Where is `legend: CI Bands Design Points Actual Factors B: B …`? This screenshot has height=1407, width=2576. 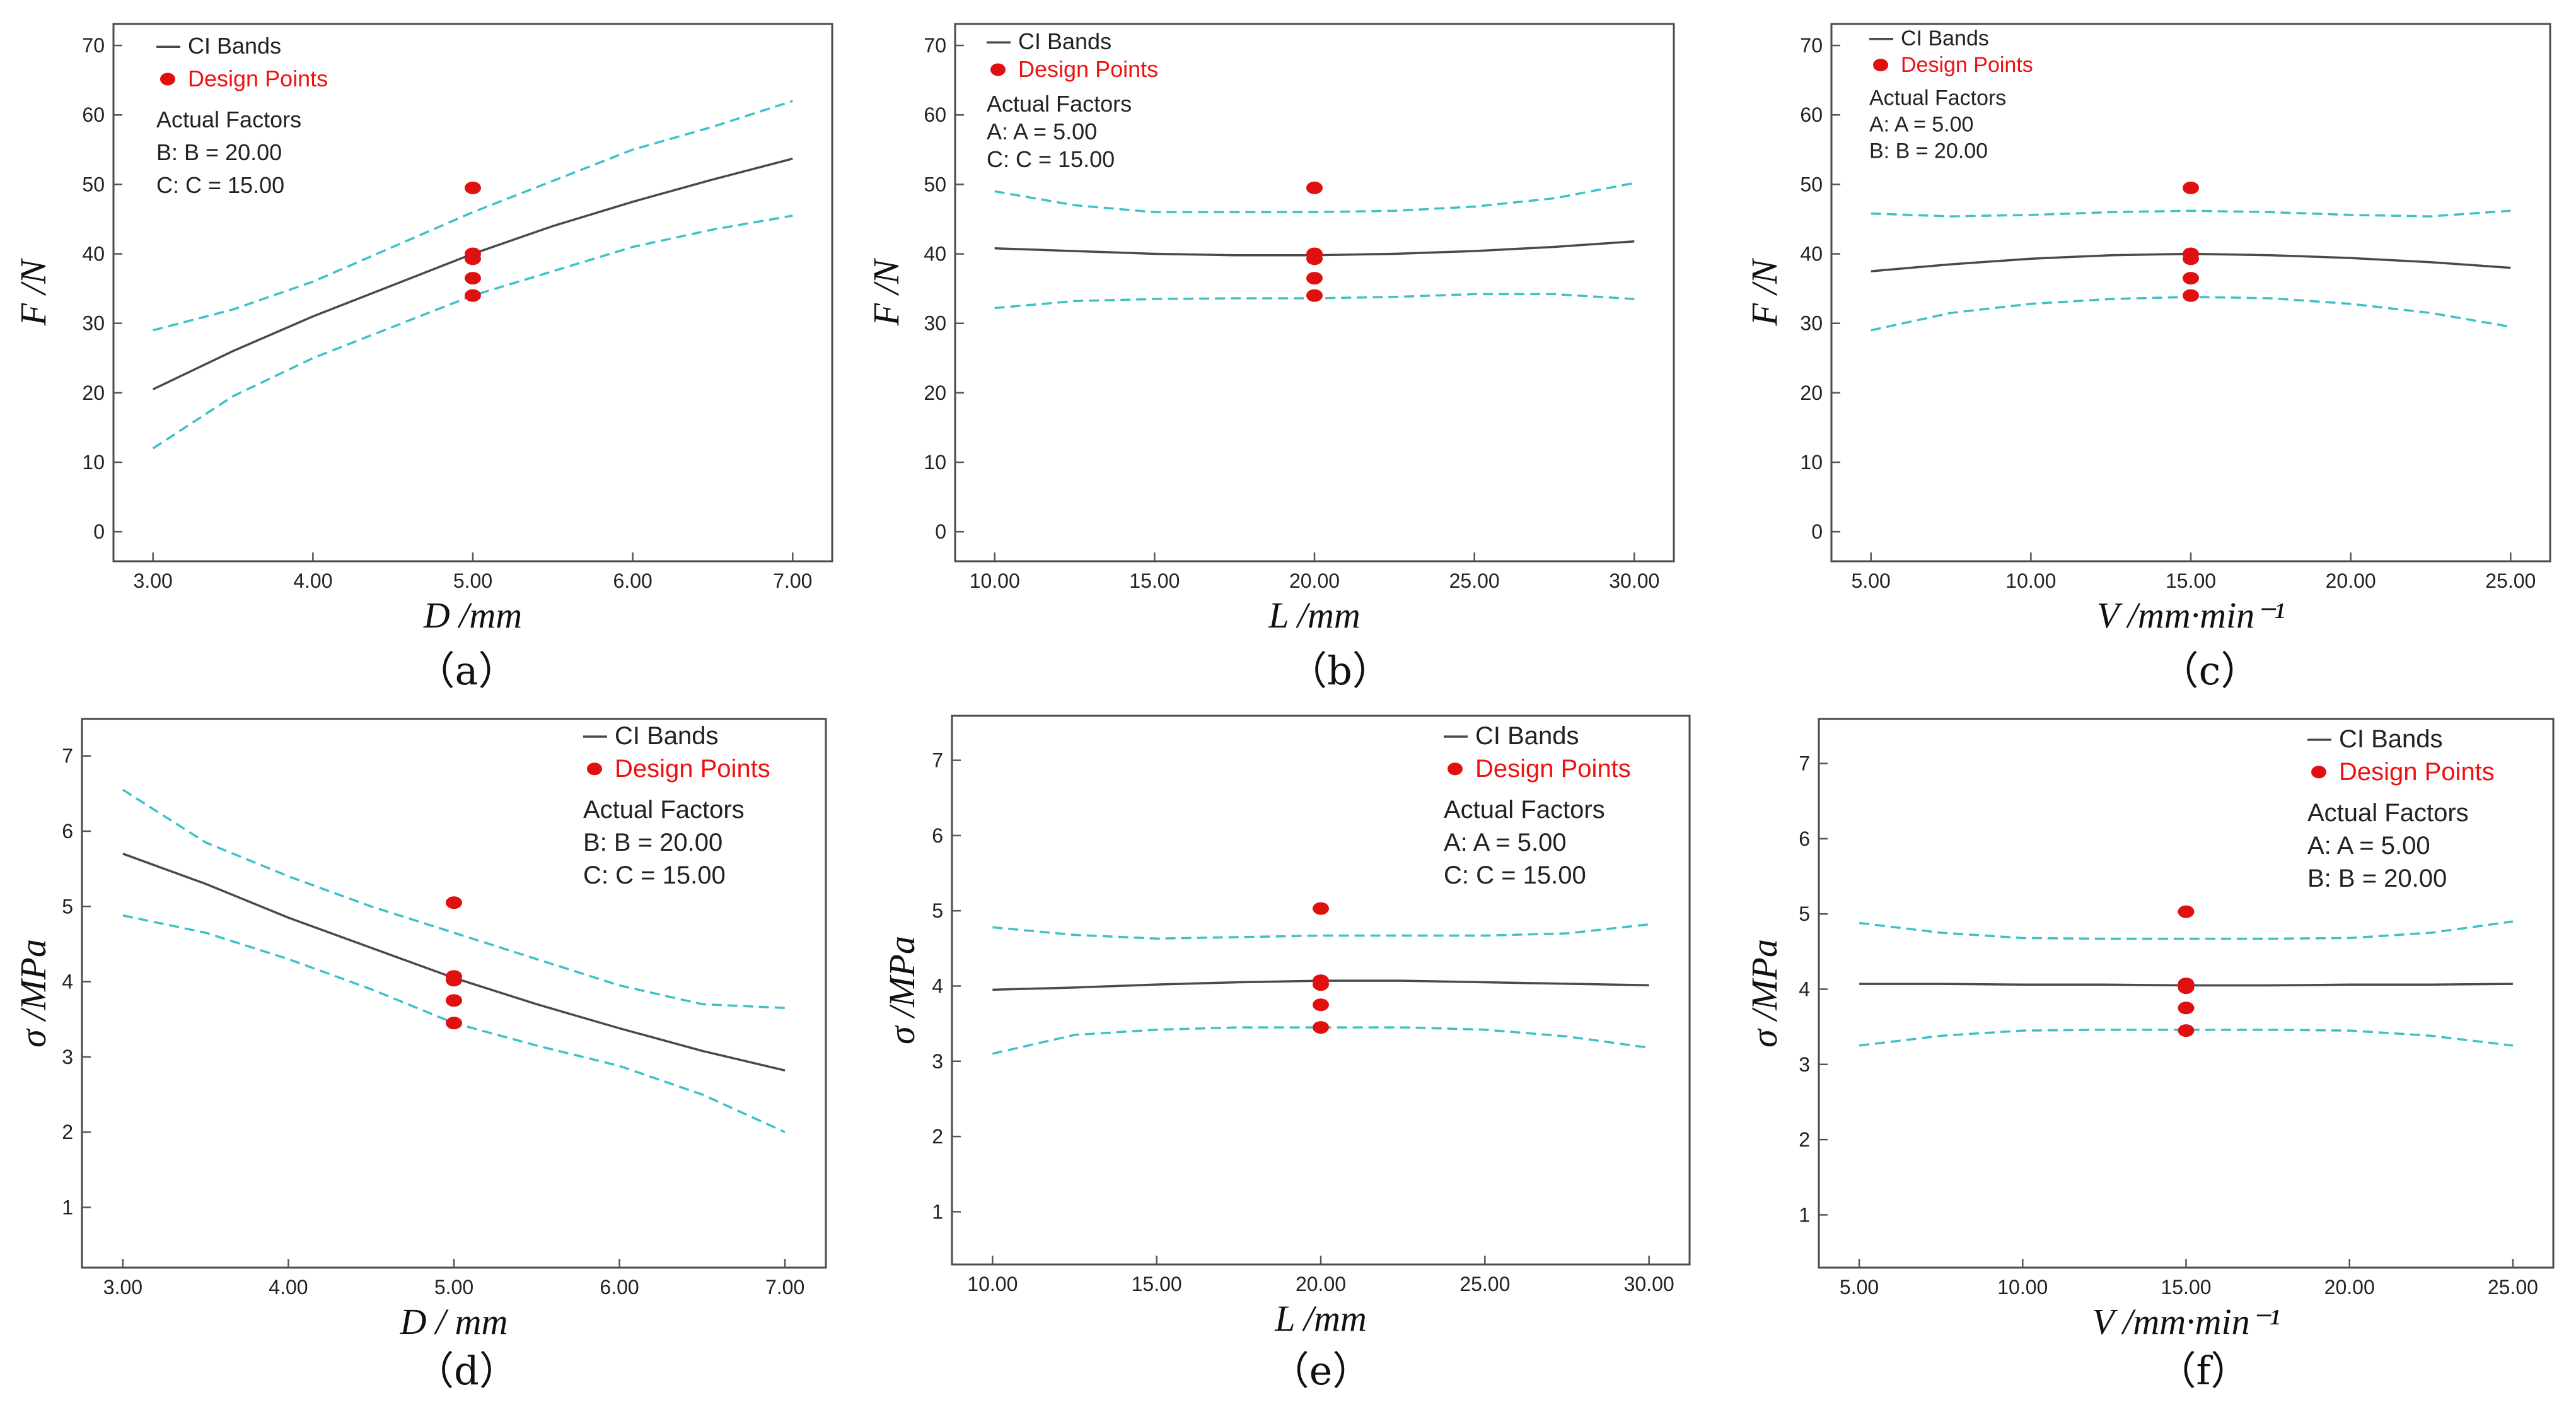
legend: CI Bands Design Points Actual Factors B: B … is located at coordinates (676, 806).